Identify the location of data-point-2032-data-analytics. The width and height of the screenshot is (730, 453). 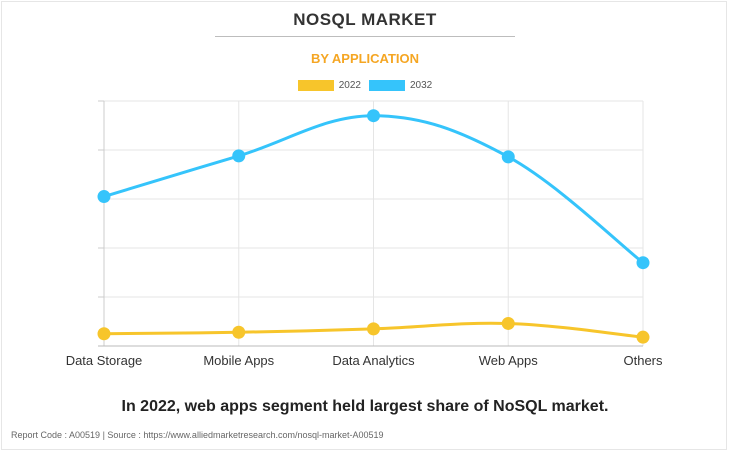
(373, 116).